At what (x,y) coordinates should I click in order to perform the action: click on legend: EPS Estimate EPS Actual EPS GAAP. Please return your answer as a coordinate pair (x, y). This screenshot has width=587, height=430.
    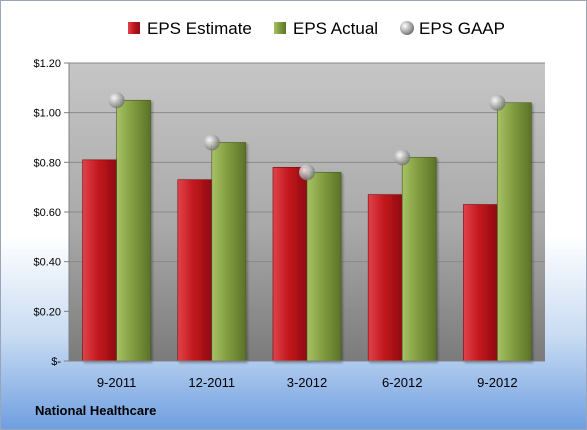
    Looking at the image, I should click on (316, 28).